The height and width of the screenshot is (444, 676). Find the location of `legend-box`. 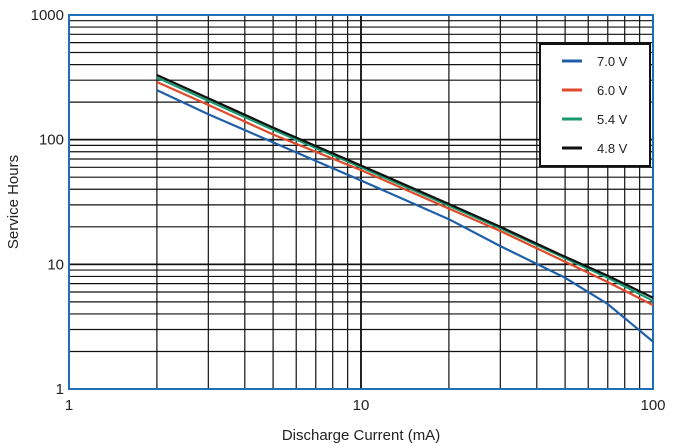

legend-box is located at coordinates (595, 105).